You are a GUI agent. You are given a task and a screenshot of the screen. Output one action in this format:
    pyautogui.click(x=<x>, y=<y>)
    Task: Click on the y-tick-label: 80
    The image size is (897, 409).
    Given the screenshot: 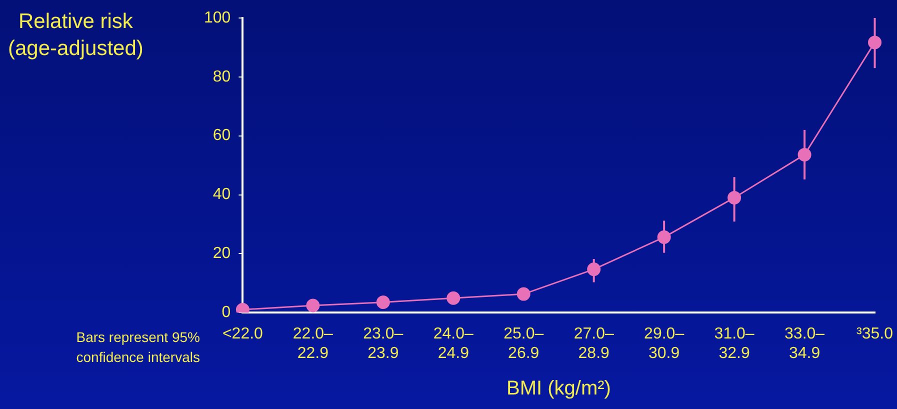 What is the action you would take?
    pyautogui.click(x=221, y=77)
    